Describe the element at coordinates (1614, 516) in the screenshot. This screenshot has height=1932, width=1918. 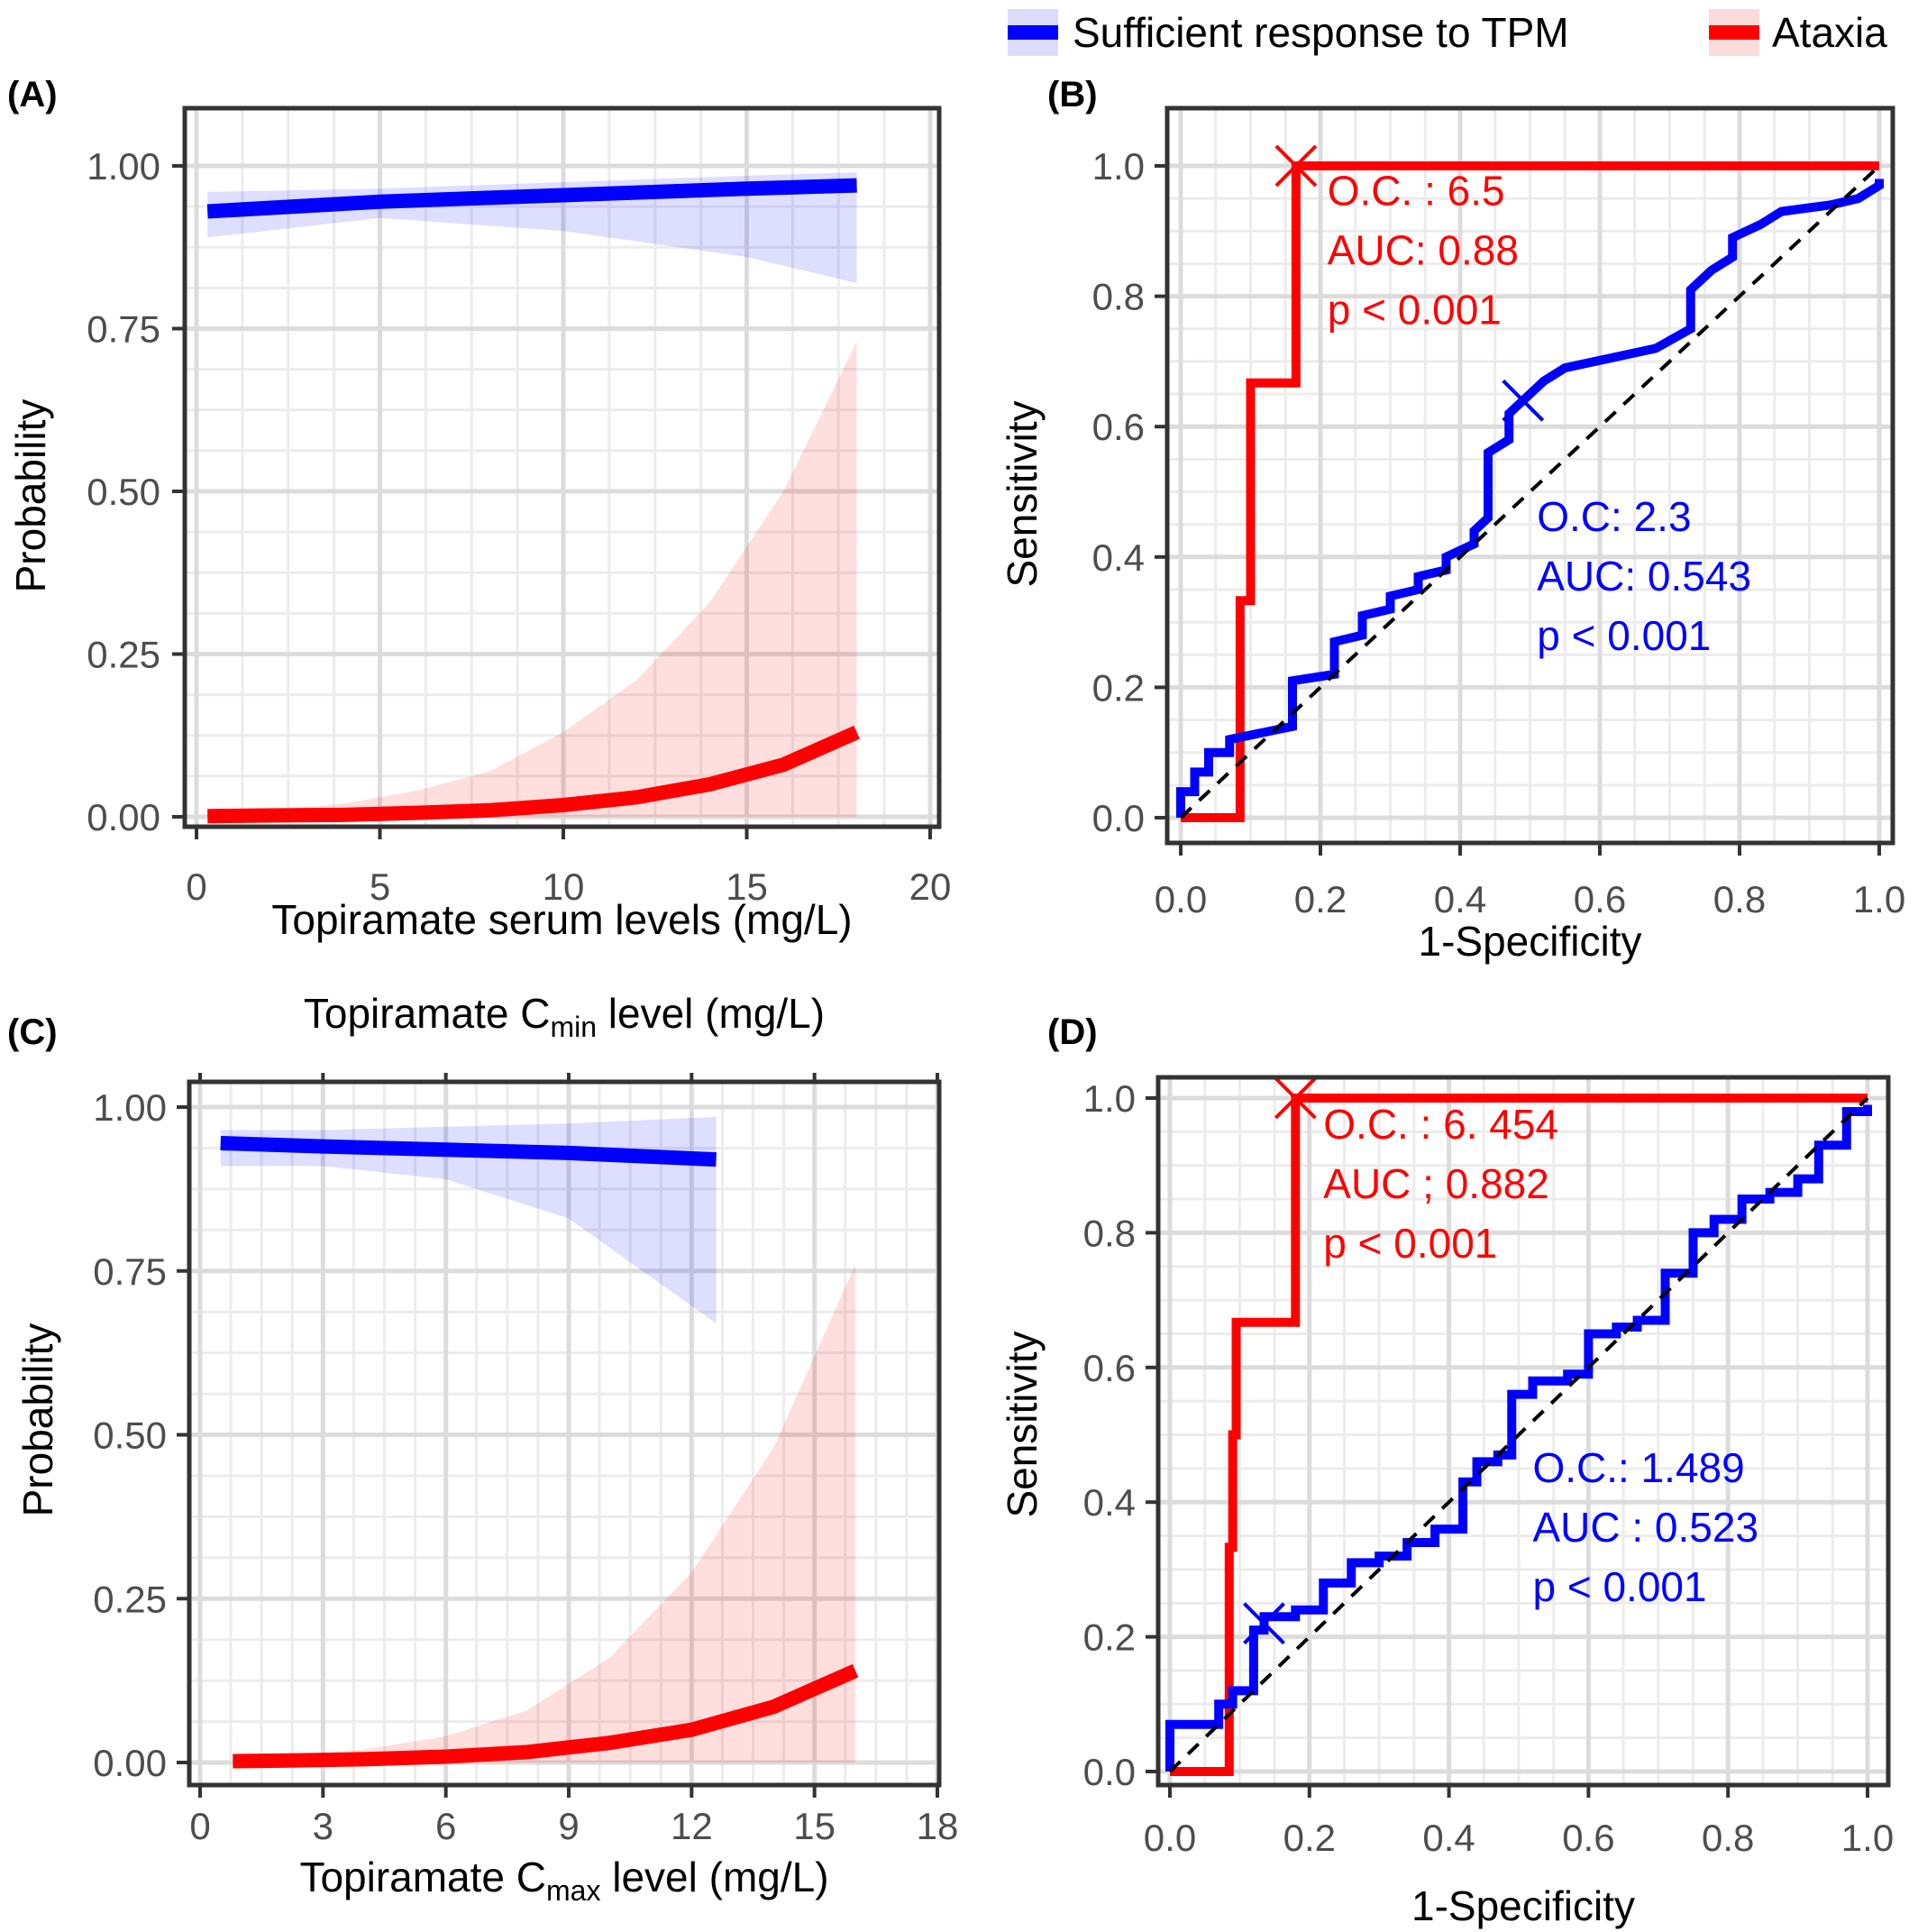
I see `auc-annotation-line: O.C: 2.3` at that location.